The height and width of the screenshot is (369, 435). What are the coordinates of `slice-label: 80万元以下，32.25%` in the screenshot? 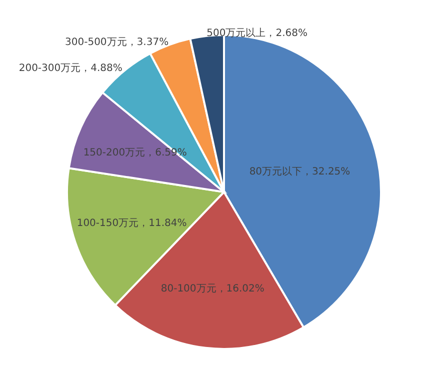 It's located at (299, 170).